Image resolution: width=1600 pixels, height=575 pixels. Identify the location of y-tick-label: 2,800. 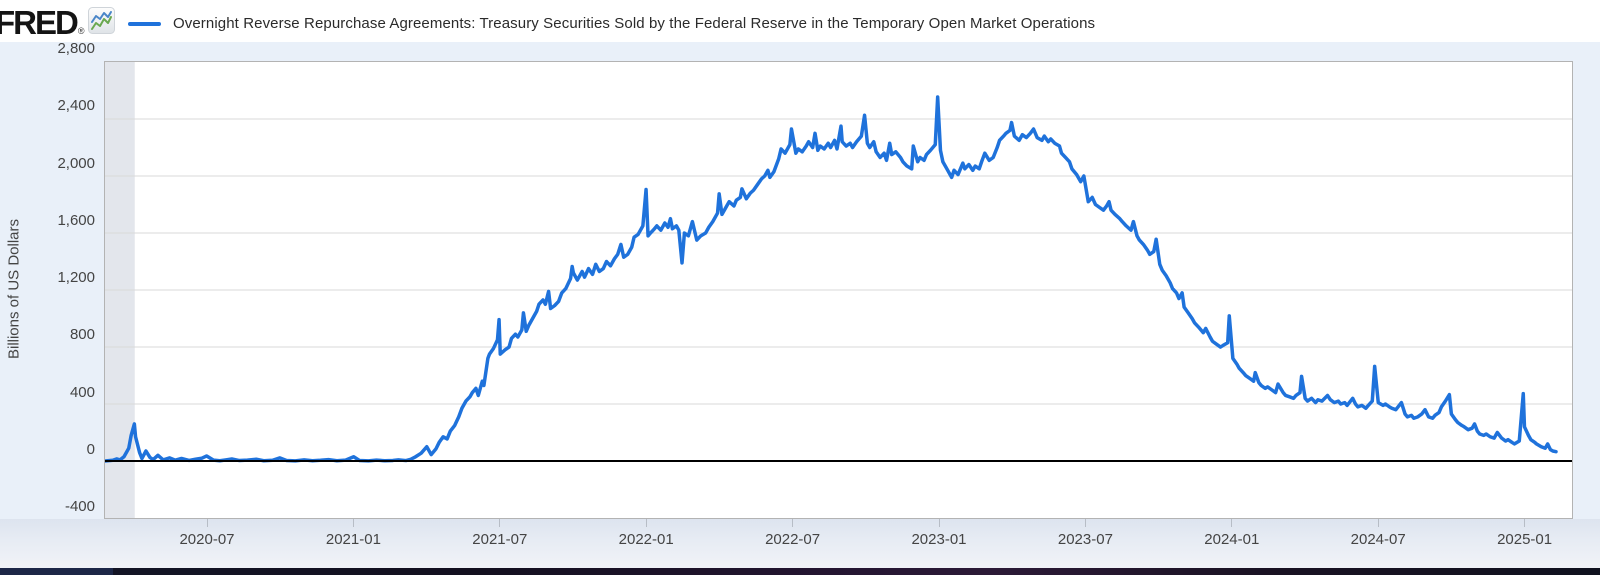
(76, 48).